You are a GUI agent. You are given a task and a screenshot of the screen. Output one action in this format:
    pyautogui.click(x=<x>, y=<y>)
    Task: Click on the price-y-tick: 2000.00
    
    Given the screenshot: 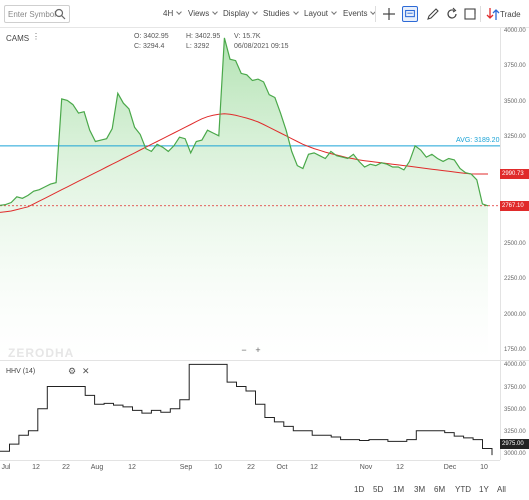 What is the action you would take?
    pyautogui.click(x=515, y=314)
    